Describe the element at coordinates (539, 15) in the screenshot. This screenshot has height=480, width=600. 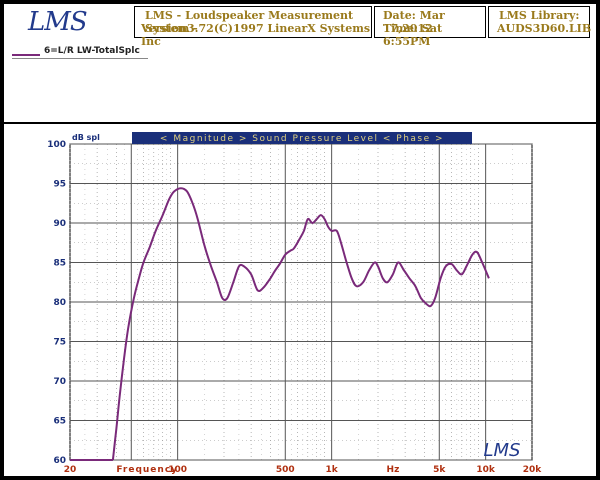
I see `library-label: LMS Library:` at that location.